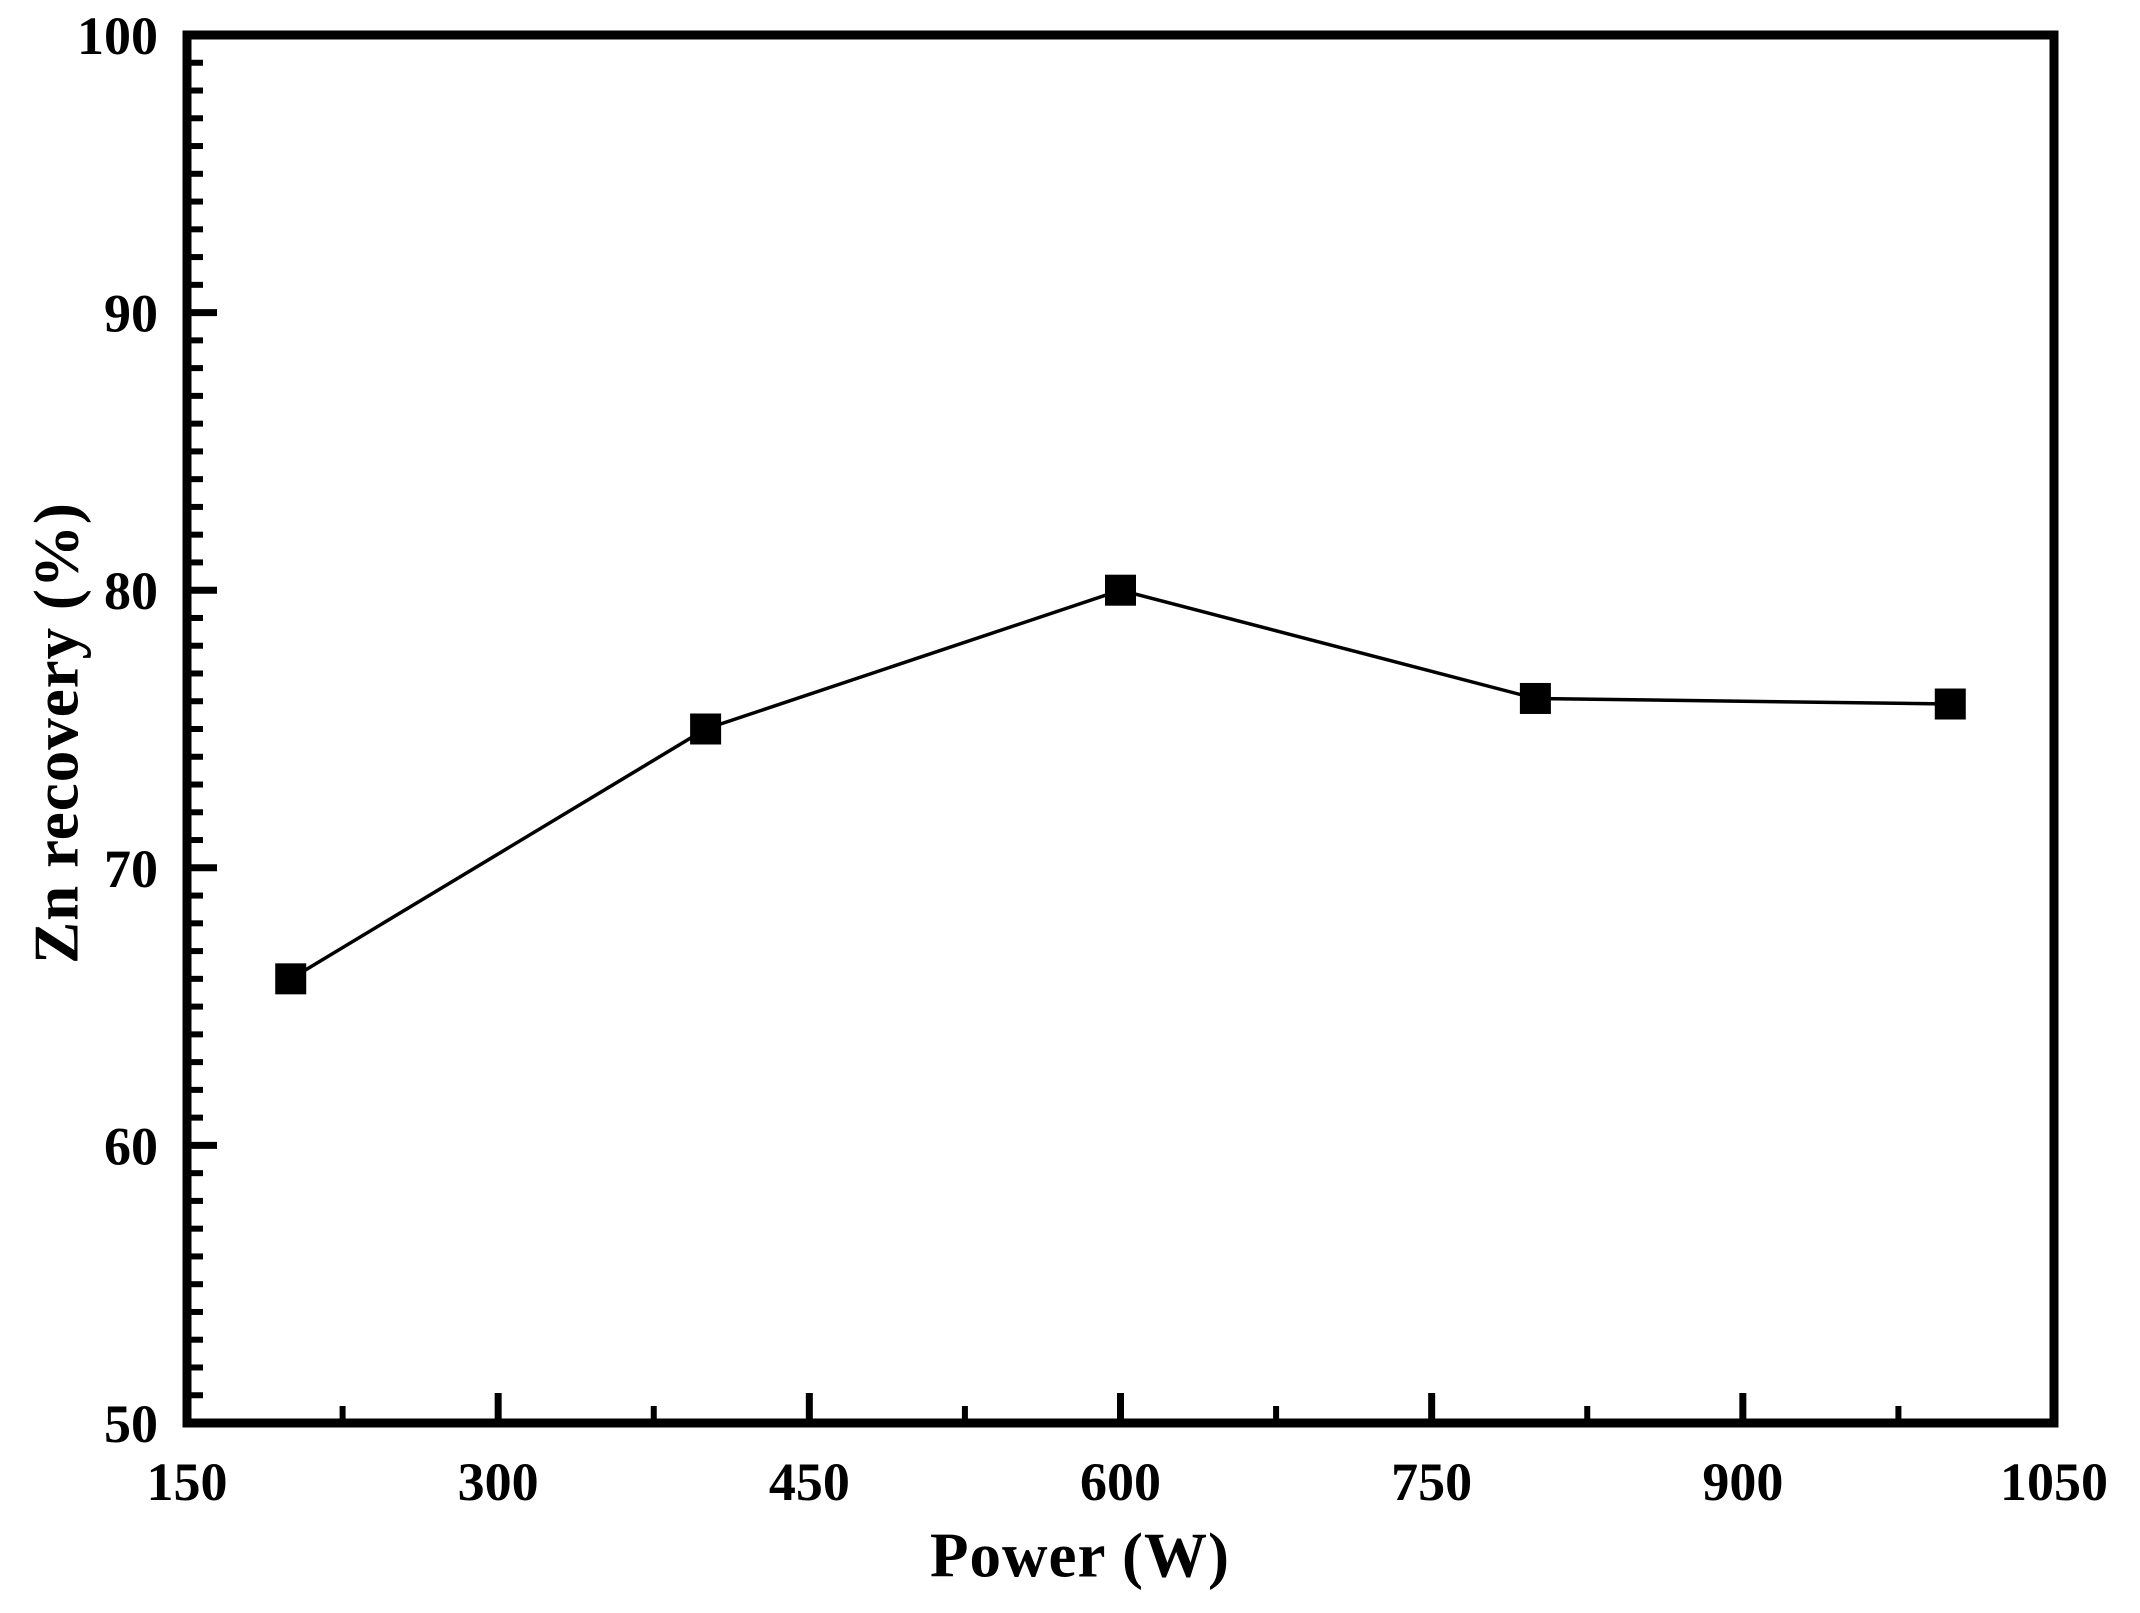 The height and width of the screenshot is (1613, 2140). Describe the element at coordinates (1120, 1482) in the screenshot. I see `x-tick-label: 600` at that location.